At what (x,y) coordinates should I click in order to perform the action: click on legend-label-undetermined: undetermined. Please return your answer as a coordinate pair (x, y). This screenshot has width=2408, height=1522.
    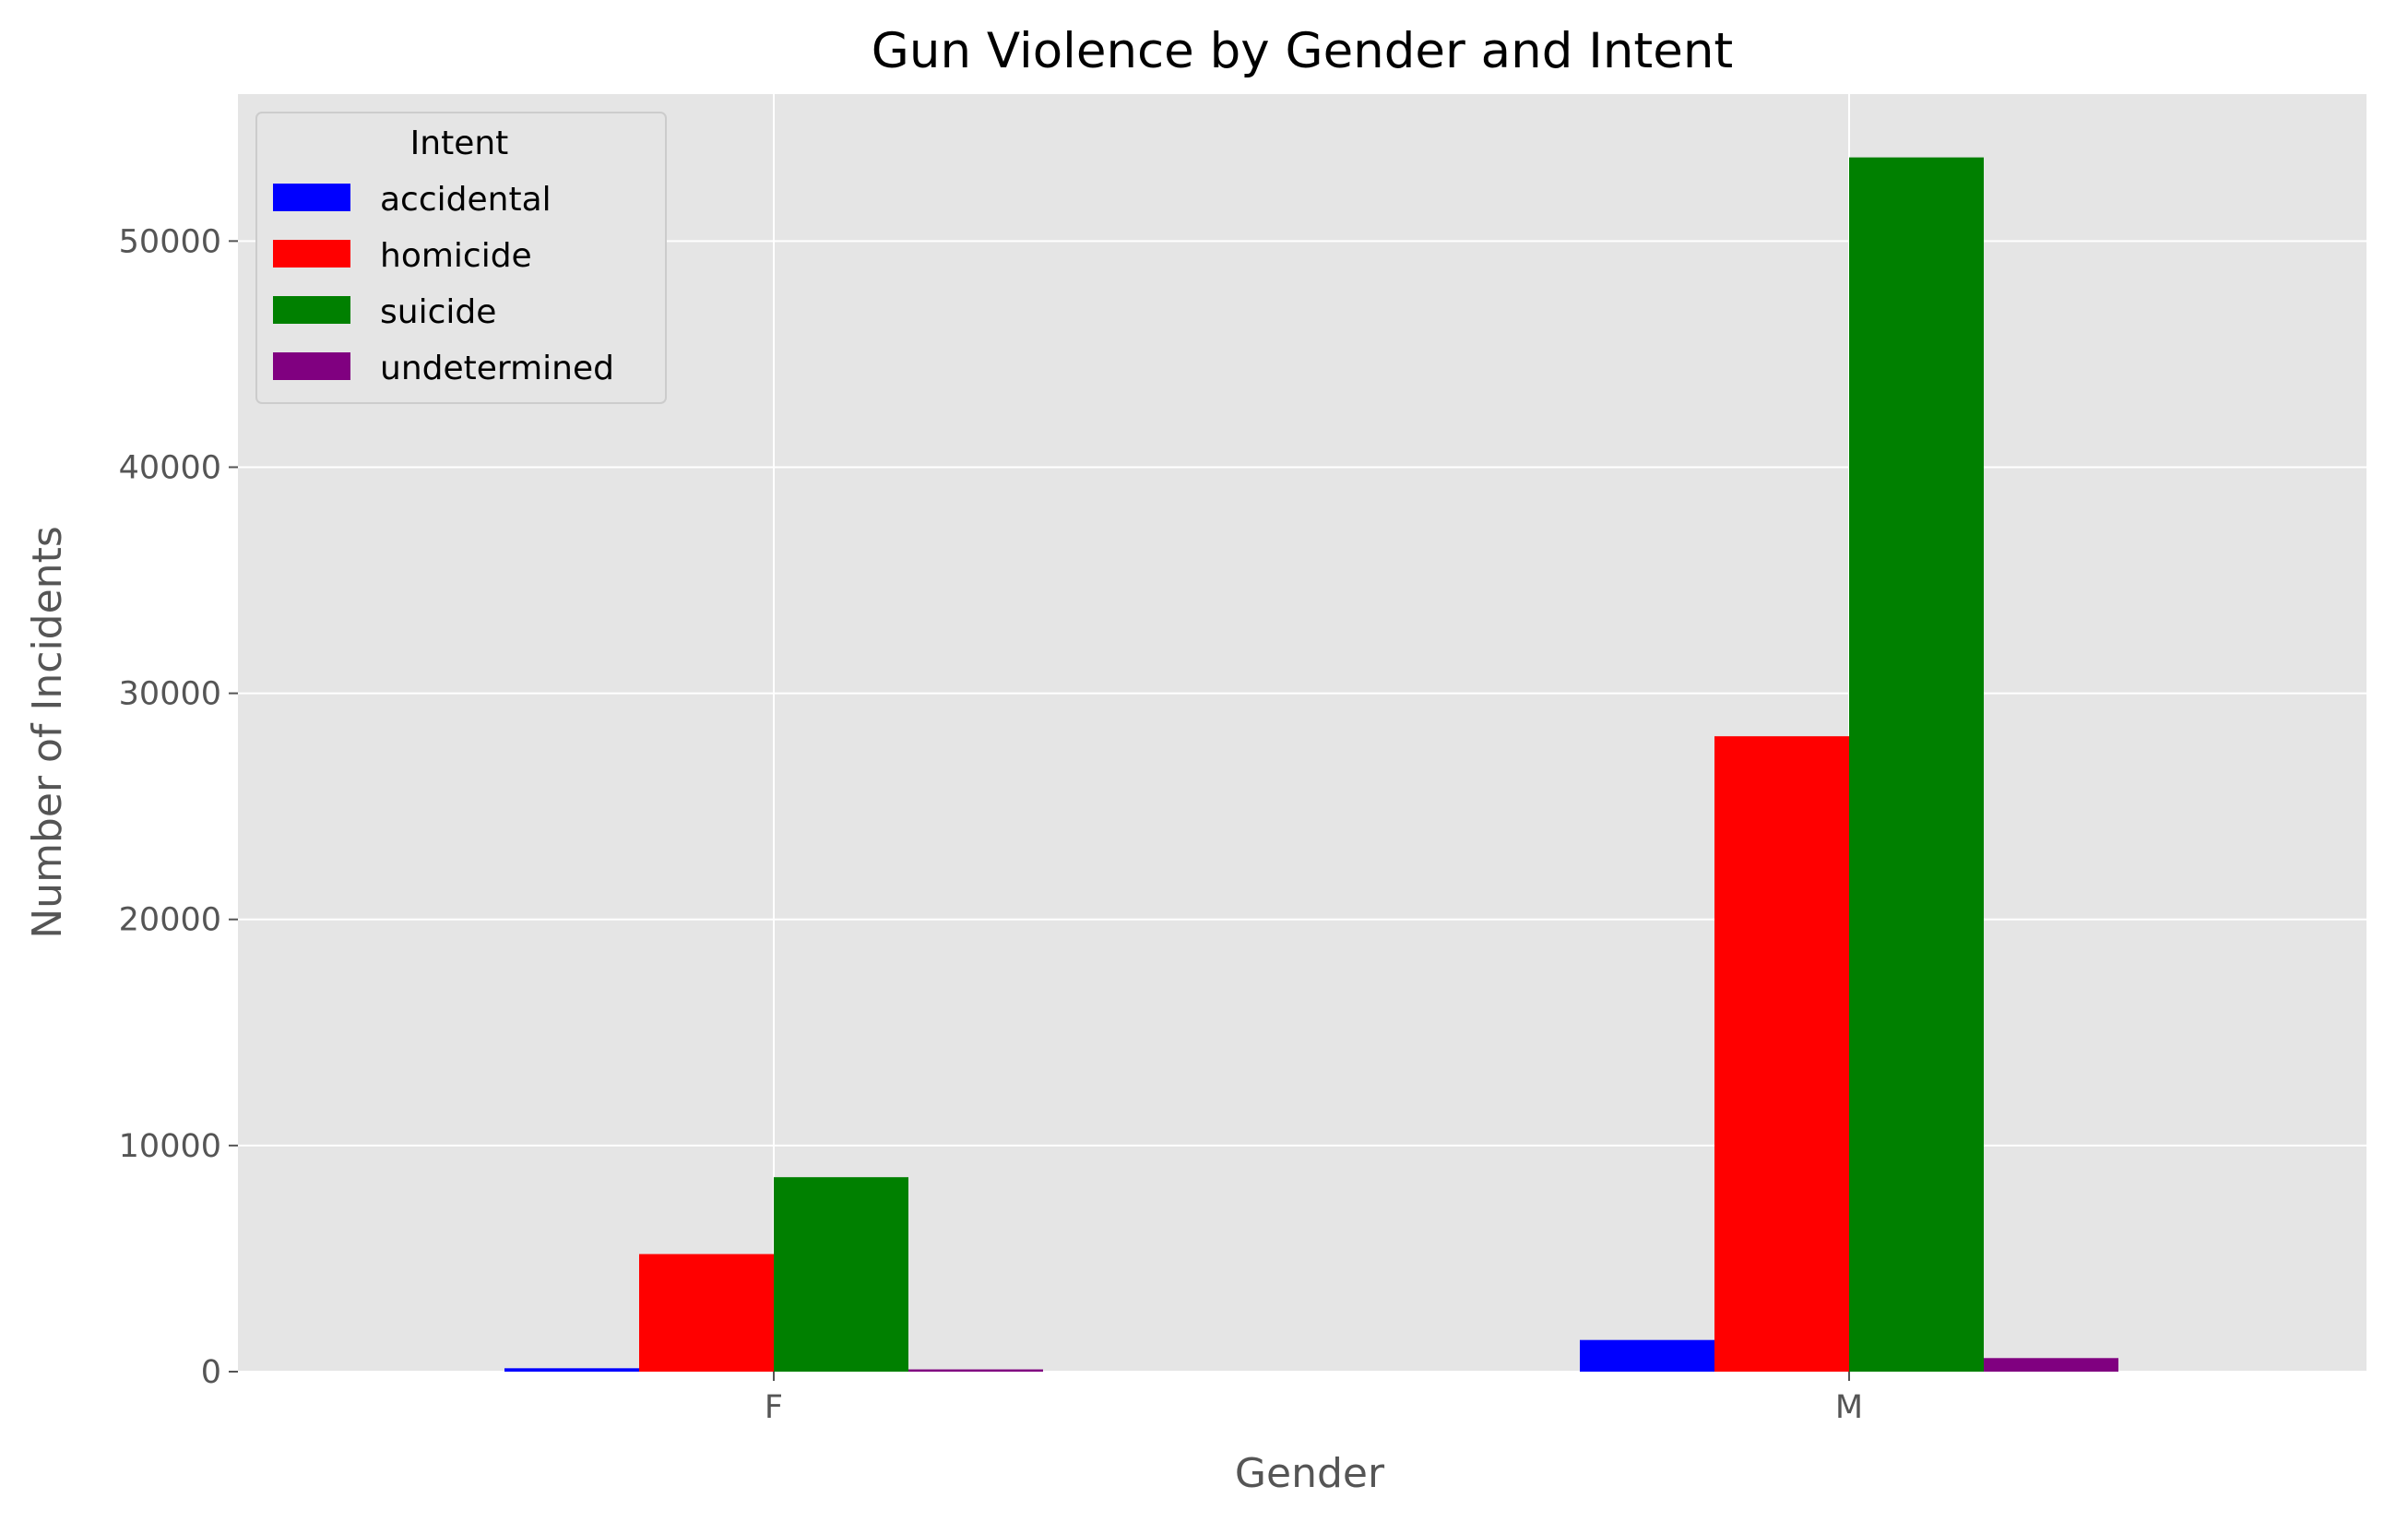
    Looking at the image, I should click on (497, 368).